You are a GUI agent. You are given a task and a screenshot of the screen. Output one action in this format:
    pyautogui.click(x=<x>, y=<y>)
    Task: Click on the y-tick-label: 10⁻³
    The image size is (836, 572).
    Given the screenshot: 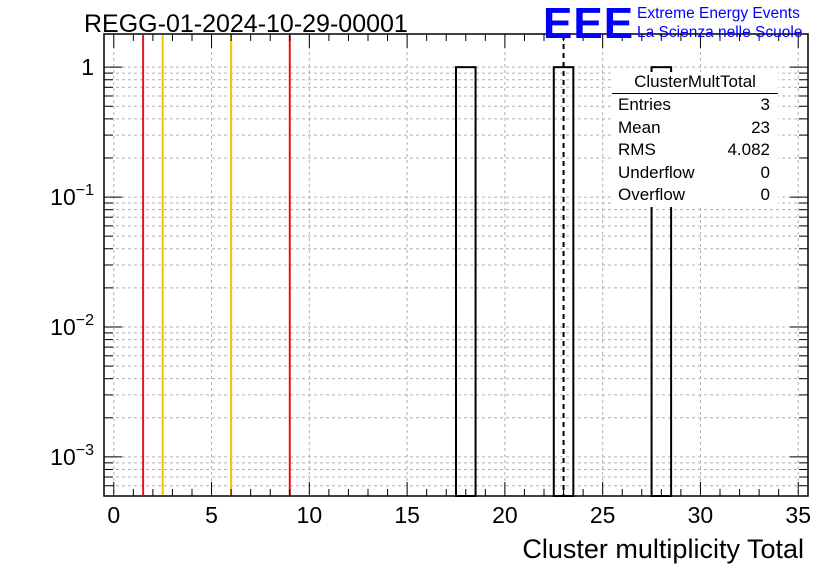 What is the action you would take?
    pyautogui.click(x=72, y=456)
    